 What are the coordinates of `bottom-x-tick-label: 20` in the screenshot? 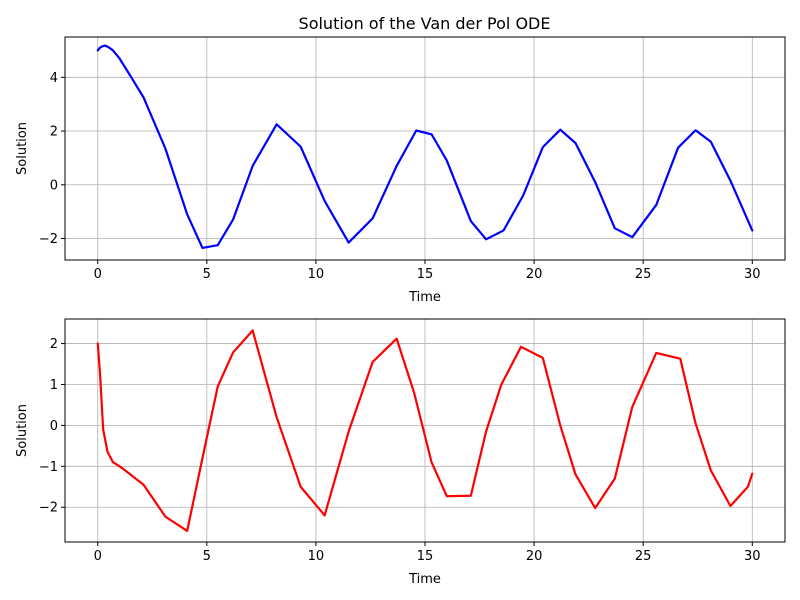 It's located at (534, 556).